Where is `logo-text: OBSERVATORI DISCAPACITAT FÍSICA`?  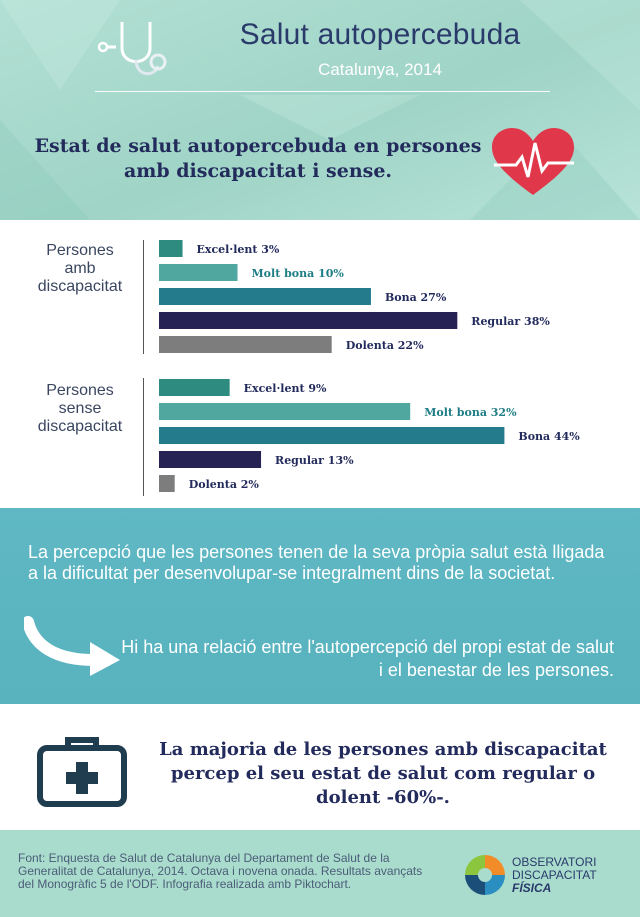 logo-text: OBSERVATORI DISCAPACITAT FÍSICA is located at coordinates (572, 875).